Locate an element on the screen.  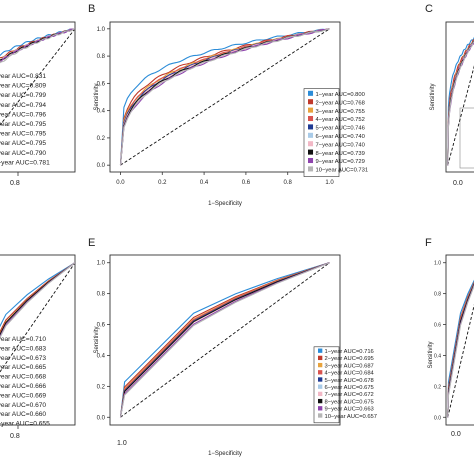
legend-label: 4−year AUC=0.665 is located at coordinates (23, 367).